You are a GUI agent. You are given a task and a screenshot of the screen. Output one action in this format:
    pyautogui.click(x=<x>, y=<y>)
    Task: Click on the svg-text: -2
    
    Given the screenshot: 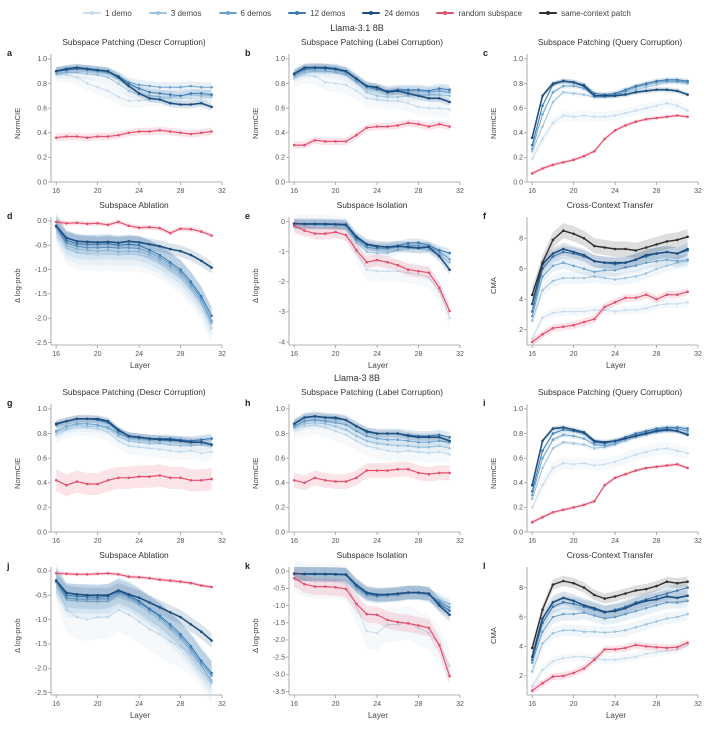 What is the action you would take?
    pyautogui.click(x=282, y=282)
    